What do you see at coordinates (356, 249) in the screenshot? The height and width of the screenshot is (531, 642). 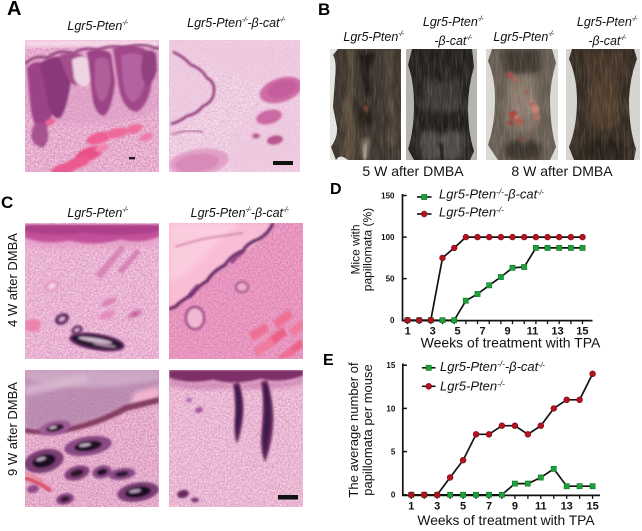 I see `svg-text: Mice with` at bounding box center [356, 249].